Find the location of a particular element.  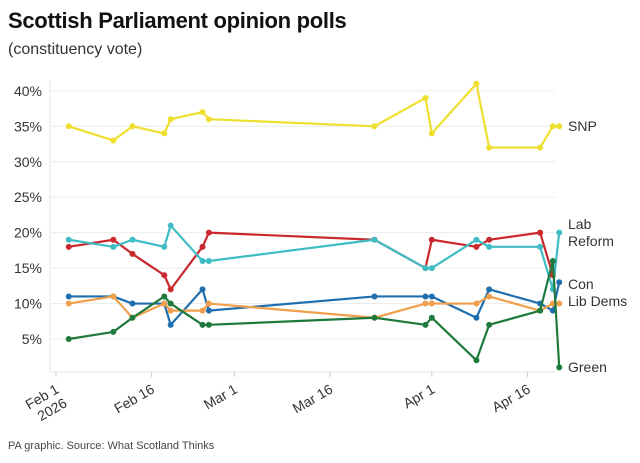

y-tick-label: 30% is located at coordinates (28, 162).